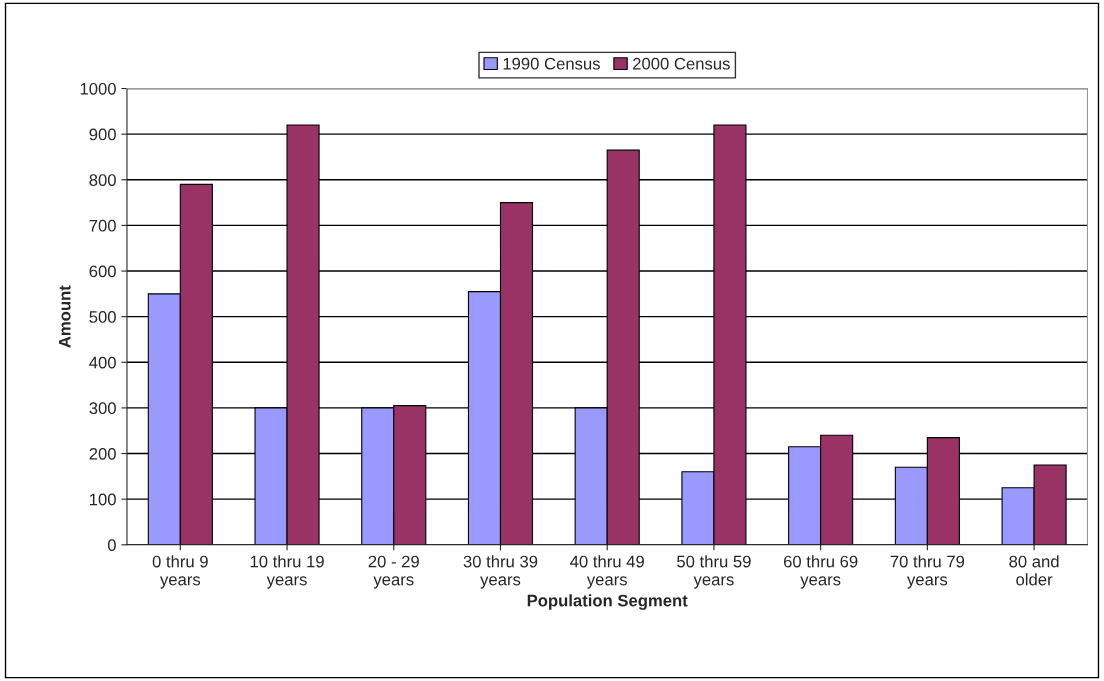 This screenshot has width=1104, height=681. Describe the element at coordinates (103, 499) in the screenshot. I see `y-tick-label: 100` at that location.